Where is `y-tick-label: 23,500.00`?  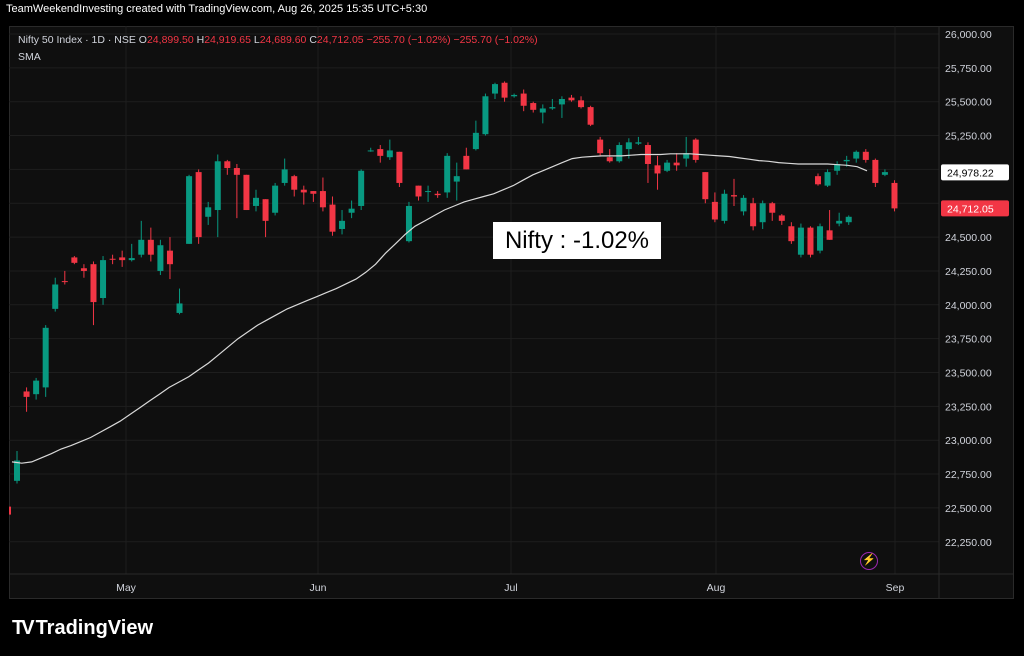 y-tick-label: 23,500.00 is located at coordinates (968, 374).